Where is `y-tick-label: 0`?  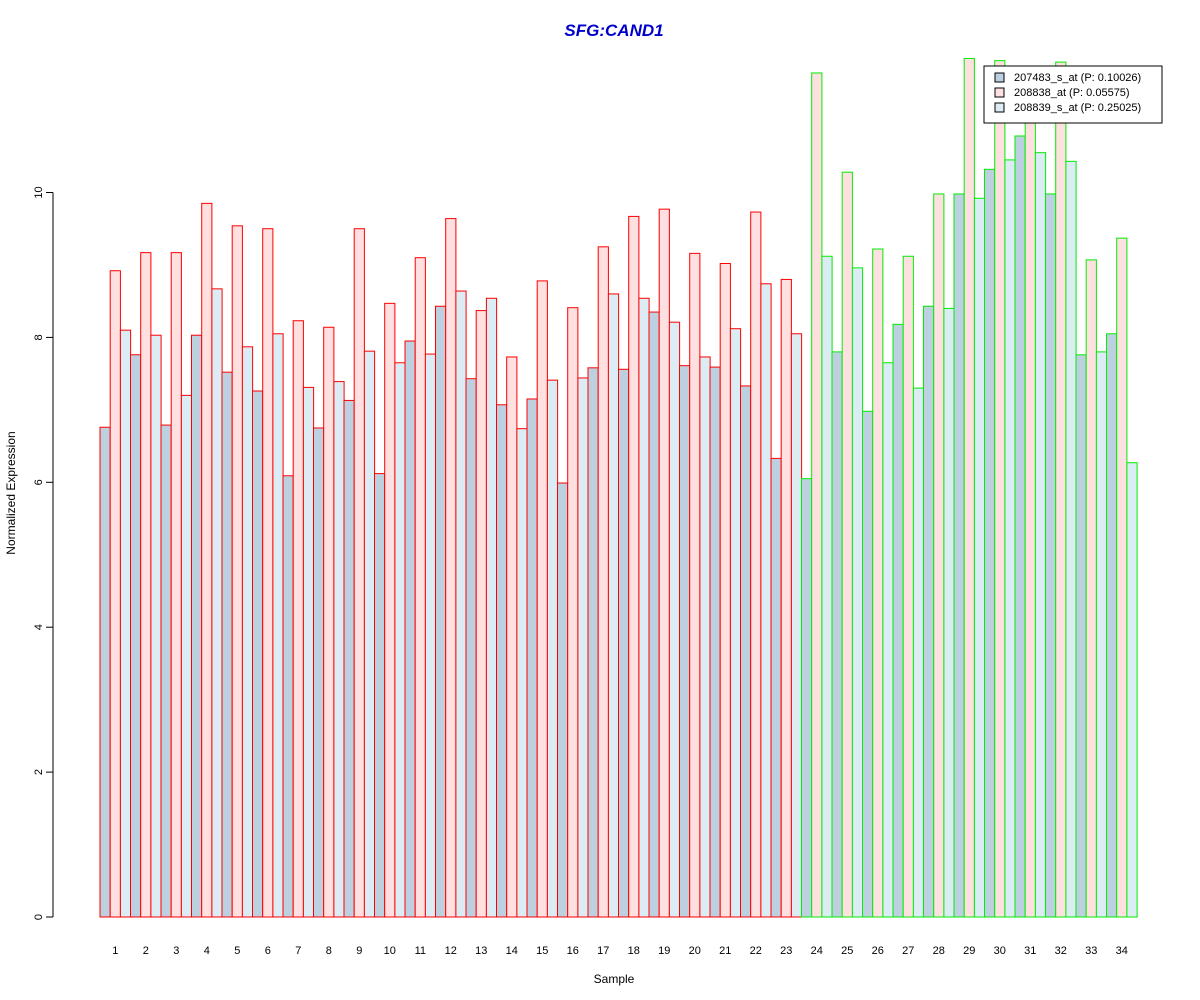
y-tick-label: 0 is located at coordinates (39, 917).